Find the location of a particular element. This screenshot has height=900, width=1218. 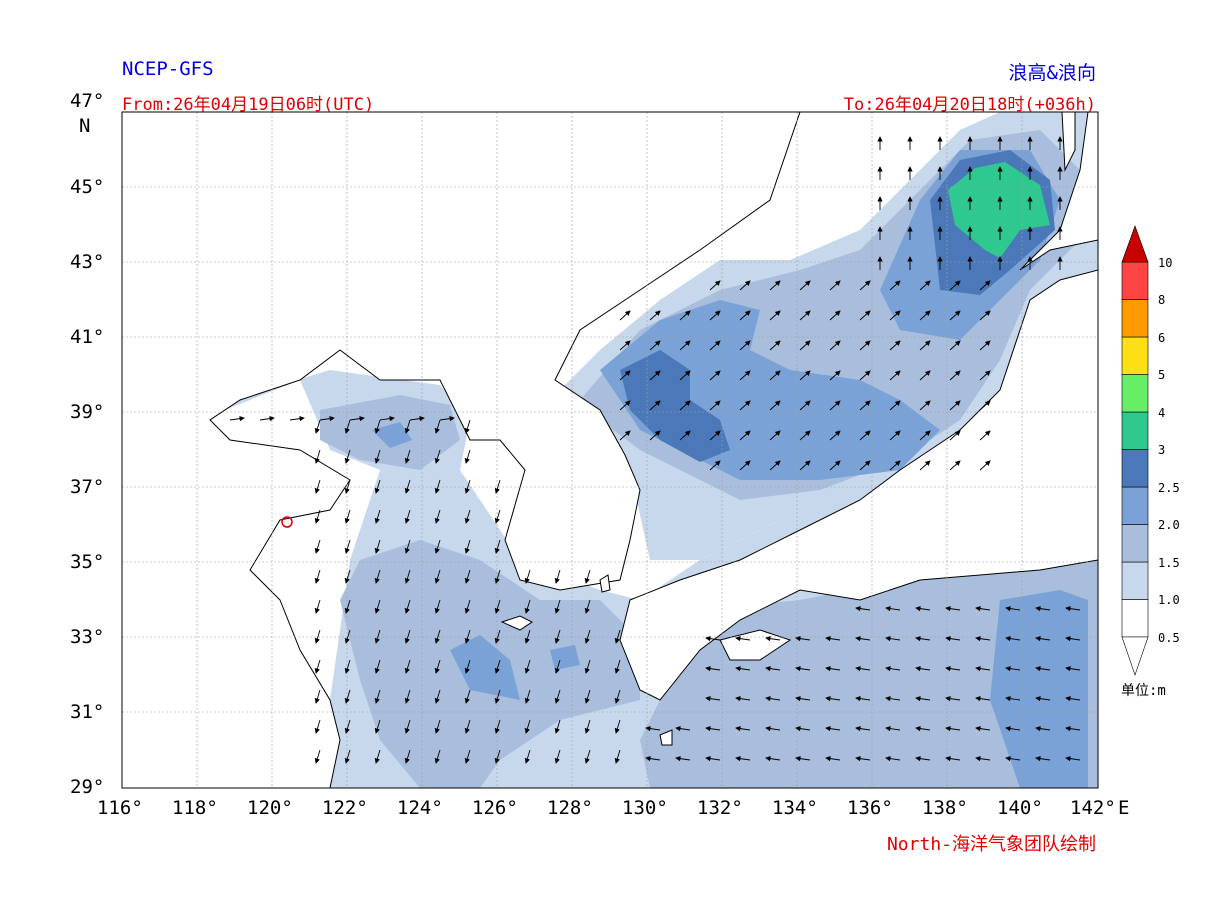

lat-label-47: 47° is located at coordinates (87, 101).